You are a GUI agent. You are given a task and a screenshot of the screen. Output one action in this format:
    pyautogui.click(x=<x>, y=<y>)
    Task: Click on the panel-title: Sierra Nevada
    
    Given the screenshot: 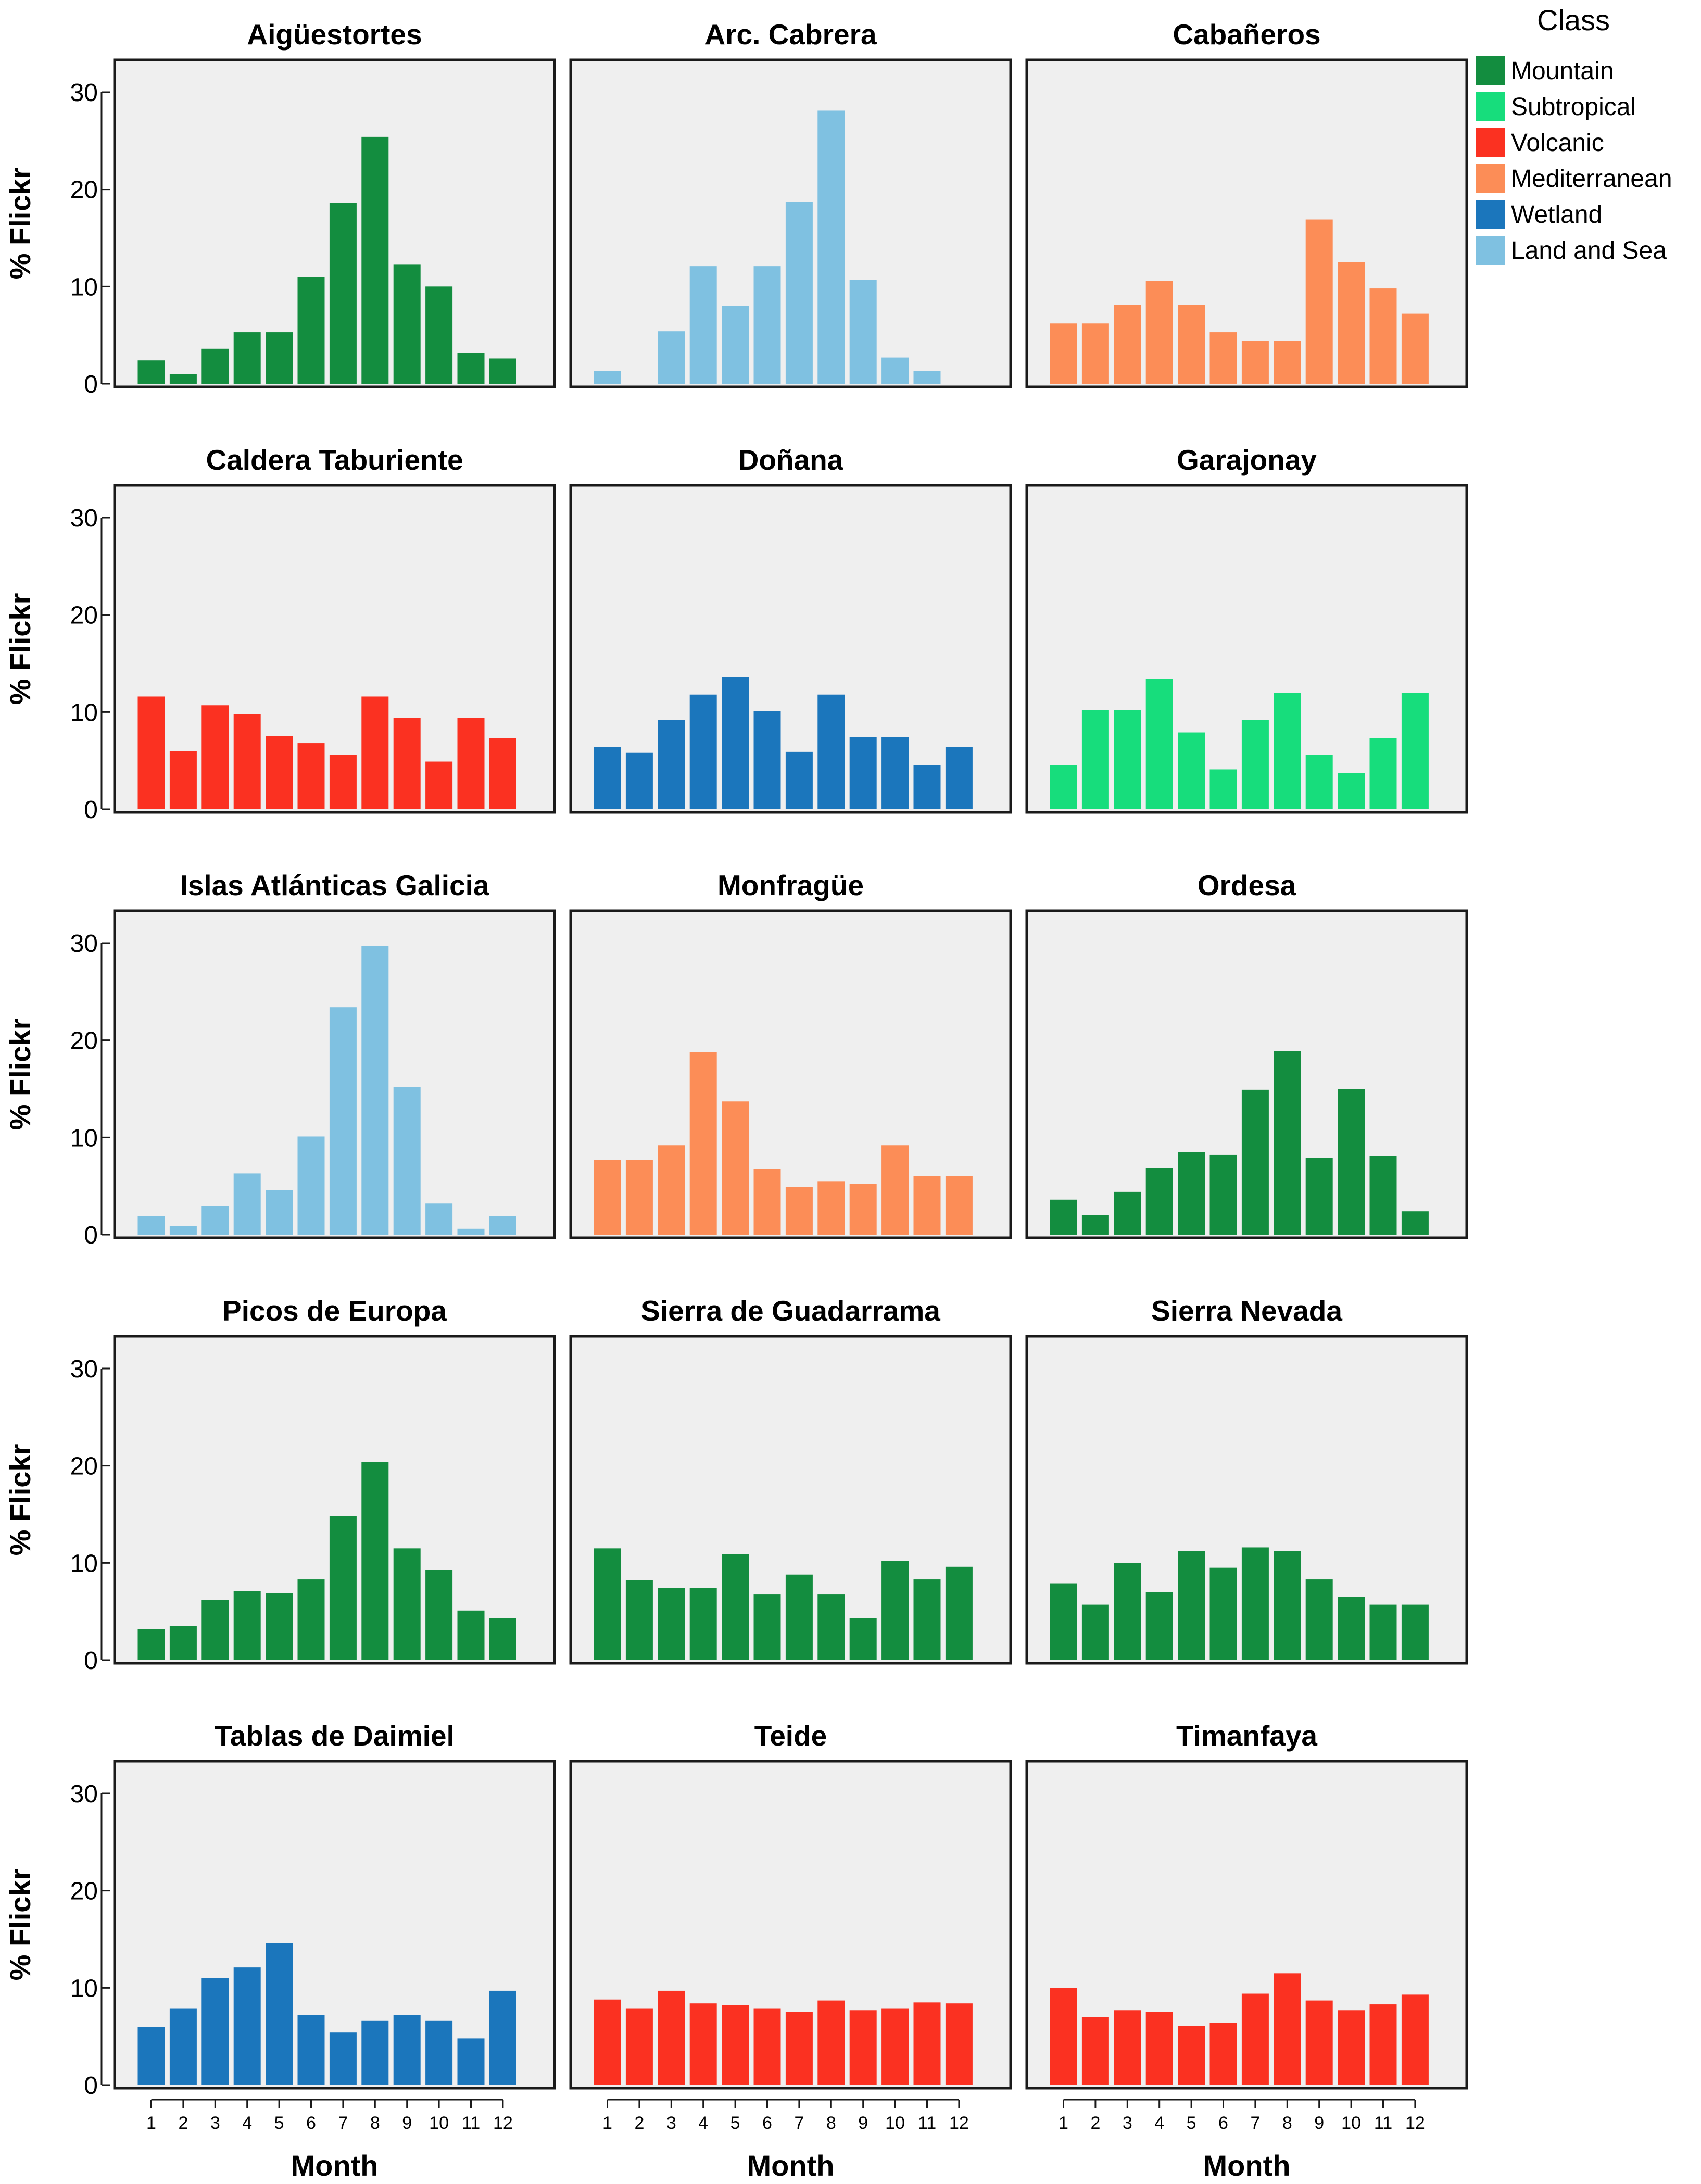 What is the action you would take?
    pyautogui.click(x=1246, y=1311)
    